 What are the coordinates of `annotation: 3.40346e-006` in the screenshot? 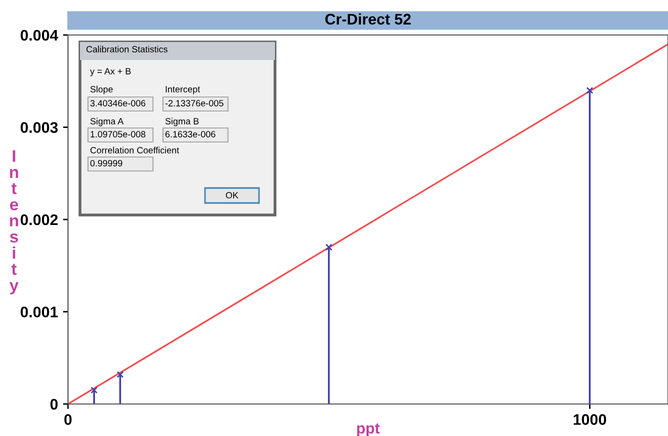 It's located at (118, 103).